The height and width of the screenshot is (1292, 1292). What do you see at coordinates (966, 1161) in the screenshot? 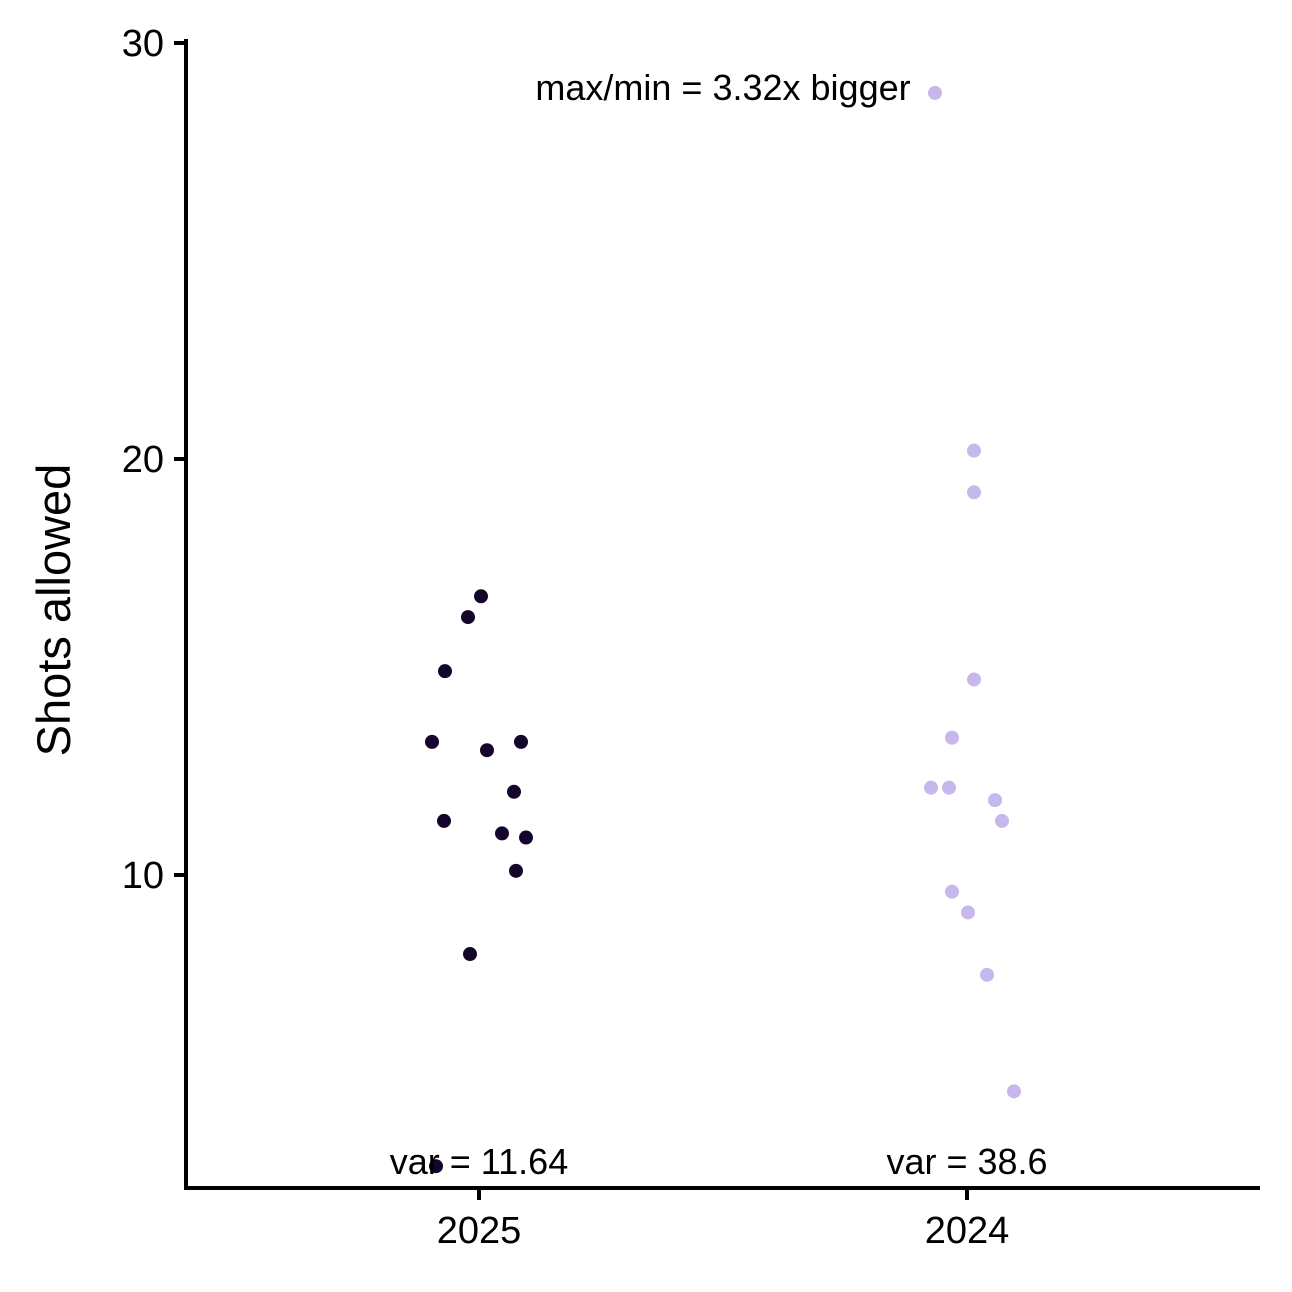
I see `variance-annotation-2024: var = 38.6` at bounding box center [966, 1161].